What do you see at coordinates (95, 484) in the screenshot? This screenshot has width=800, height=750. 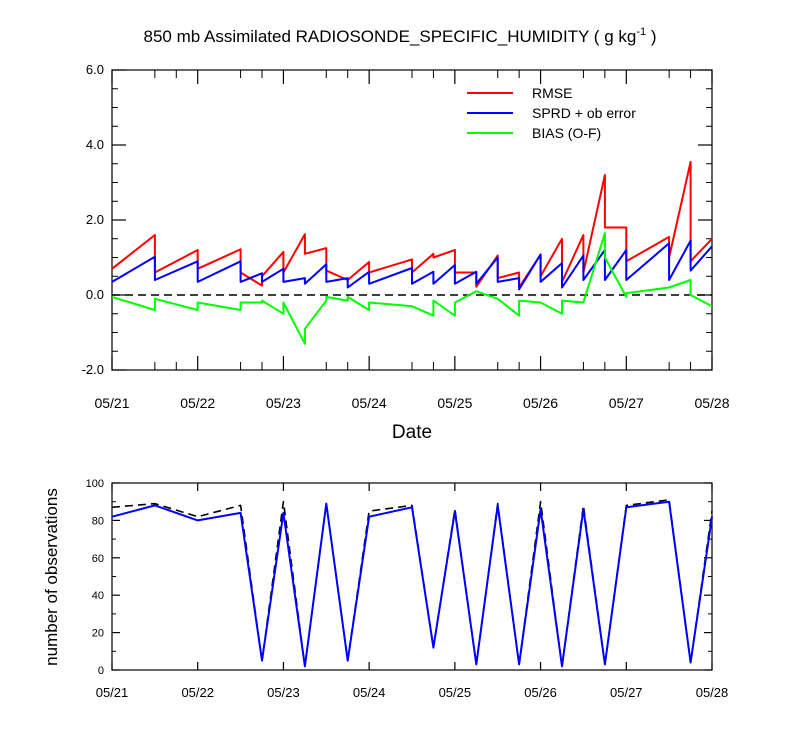 I see `y-tick-label: 100` at bounding box center [95, 484].